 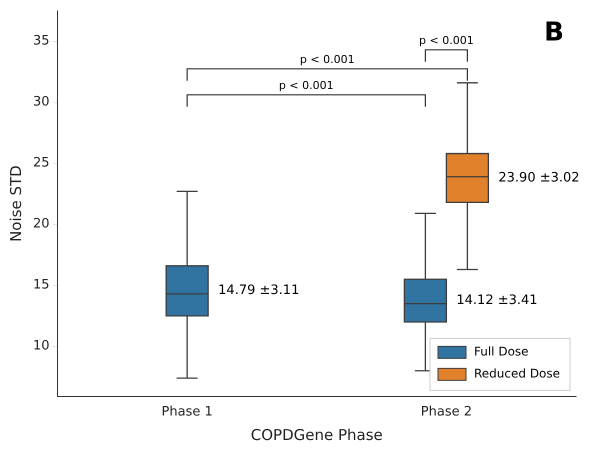 I want to click on y-tick-label: 10, so click(x=41, y=346).